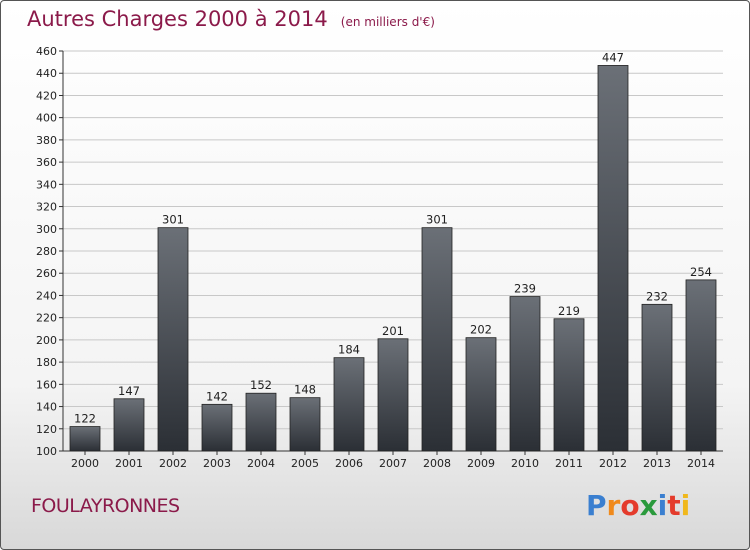 This screenshot has width=750, height=550. Describe the element at coordinates (657, 296) in the screenshot. I see `bar-value-label: 232` at that location.